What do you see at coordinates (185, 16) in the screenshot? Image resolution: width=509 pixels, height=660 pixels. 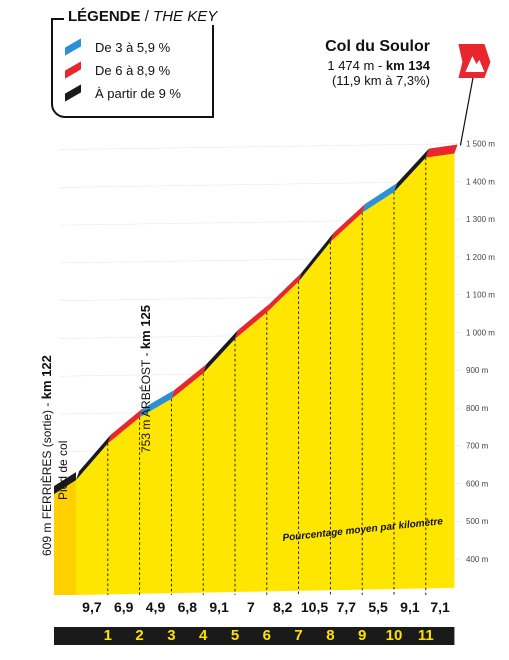 I see `legend-title-en: THE KEY` at bounding box center [185, 16].